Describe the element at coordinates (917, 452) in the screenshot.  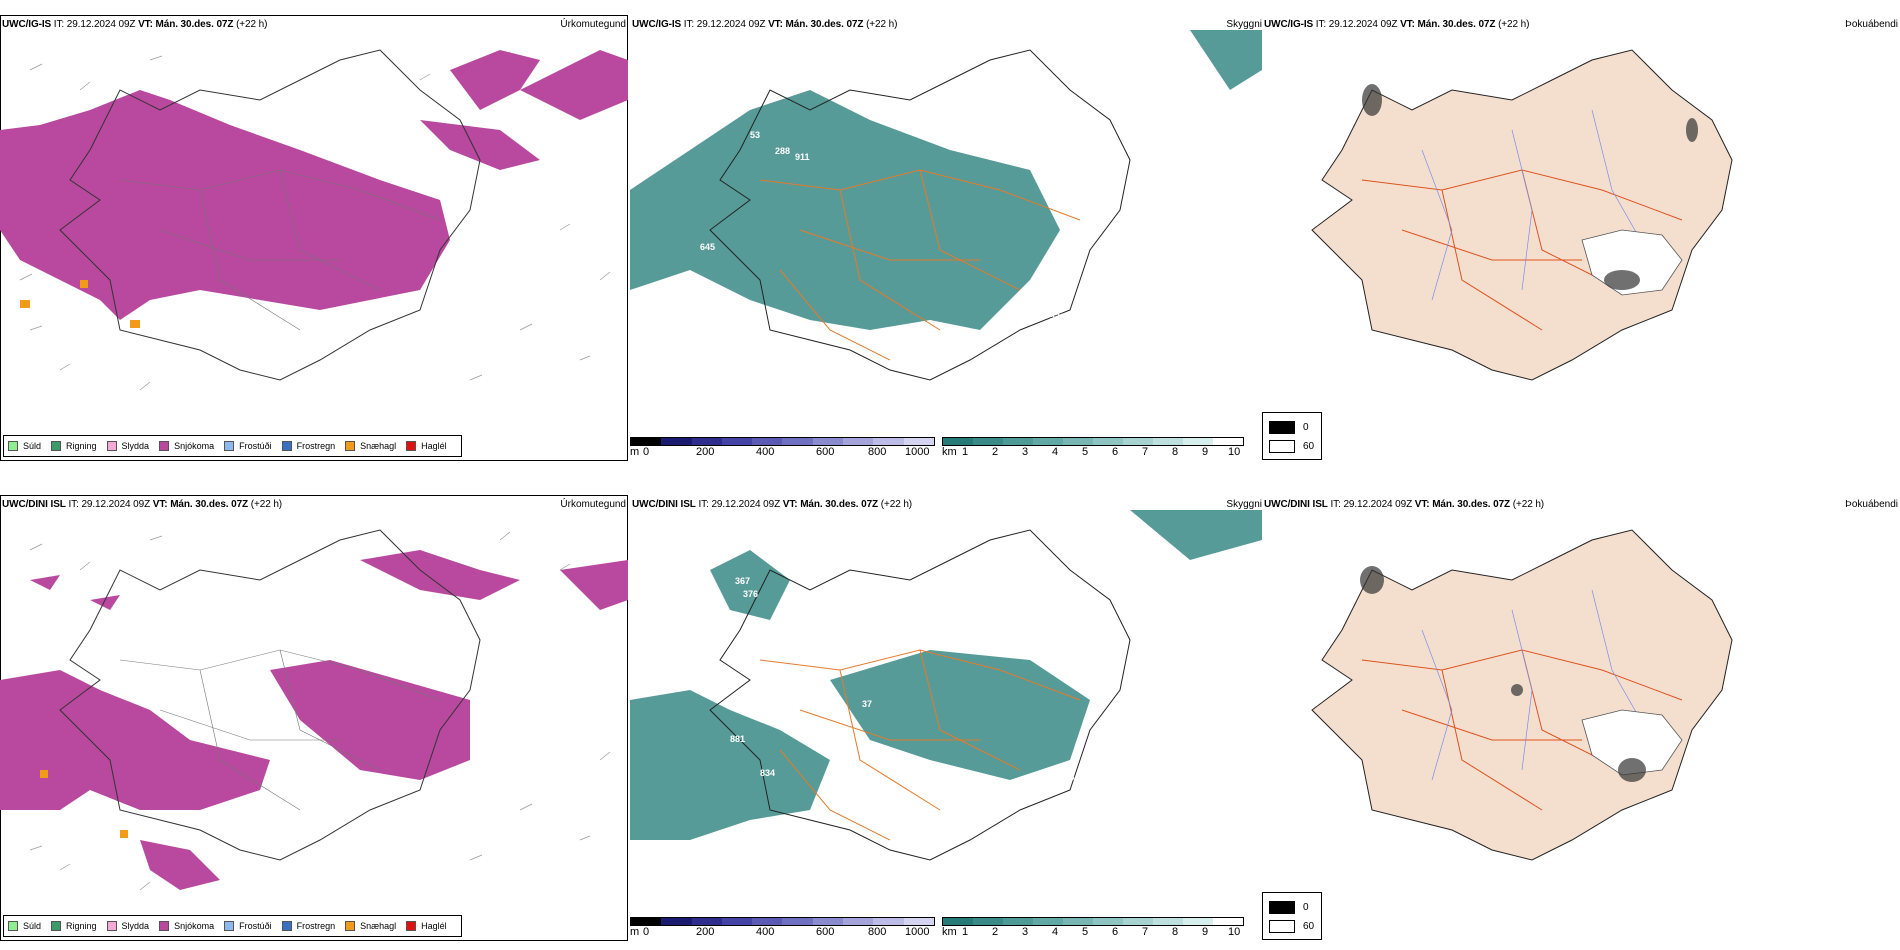
I see `cloud-base-tick: 1000` at that location.